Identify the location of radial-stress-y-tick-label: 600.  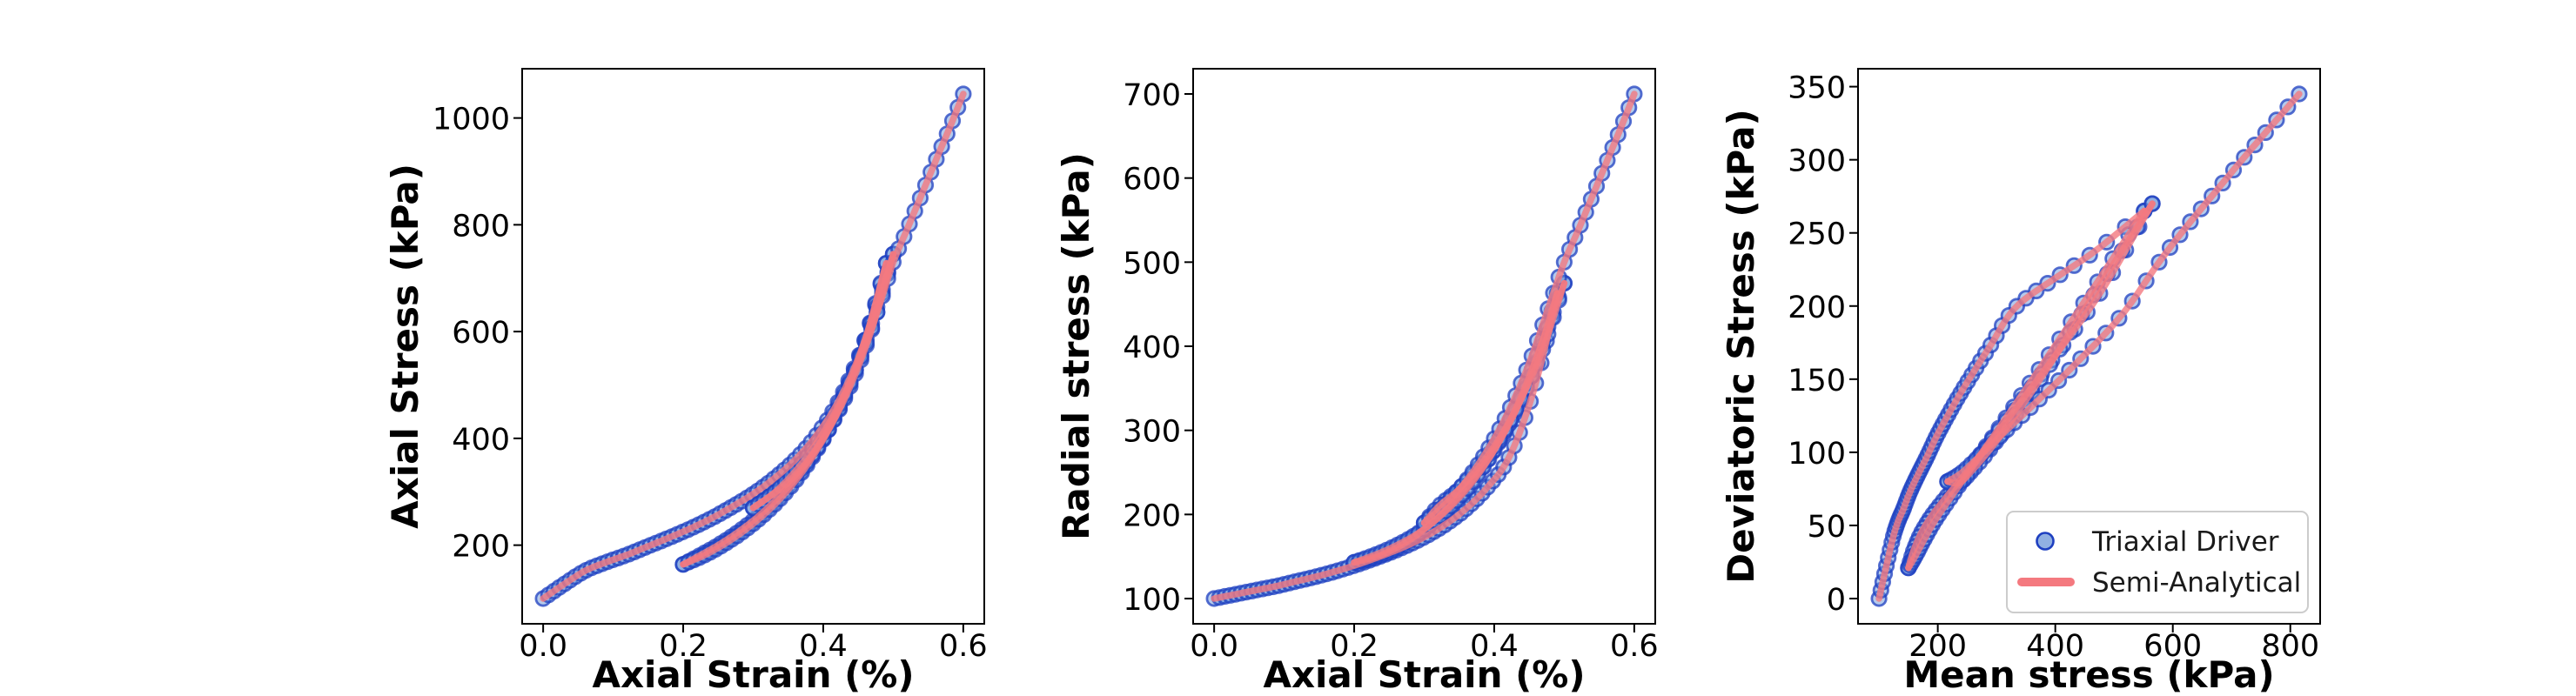
(1152, 180).